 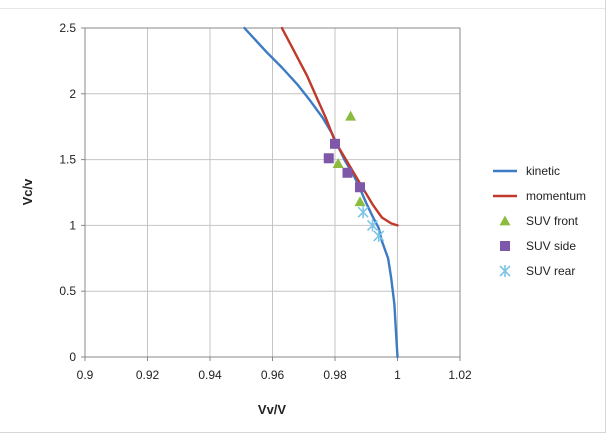 I want to click on legend-label-suv-side: SUV side, so click(x=551, y=246).